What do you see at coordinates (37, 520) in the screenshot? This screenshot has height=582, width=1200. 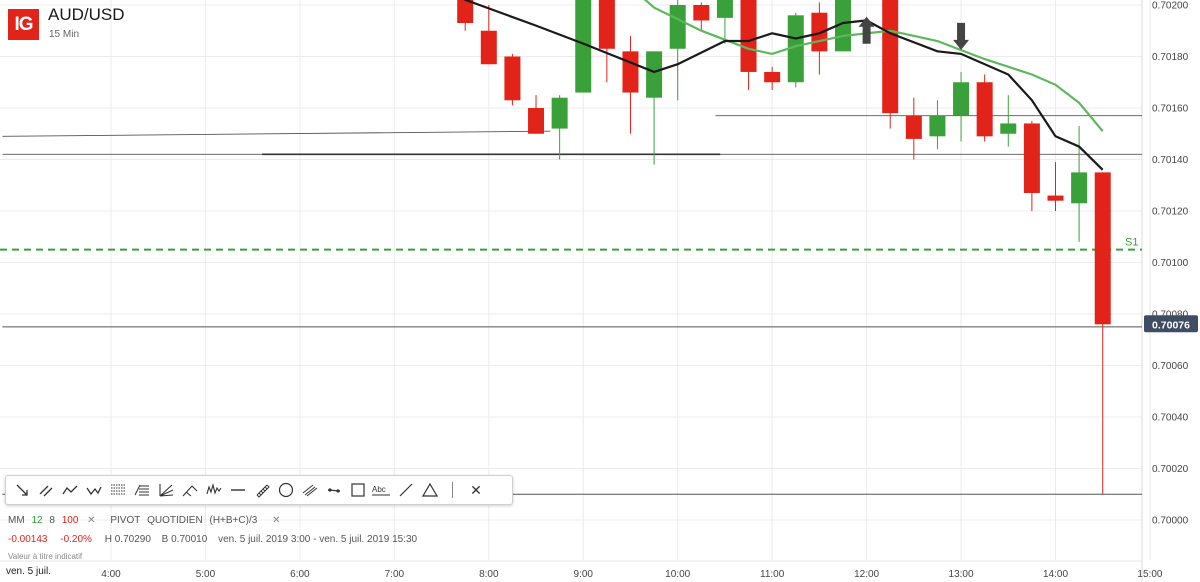 I see `ma-period-green: 12` at bounding box center [37, 520].